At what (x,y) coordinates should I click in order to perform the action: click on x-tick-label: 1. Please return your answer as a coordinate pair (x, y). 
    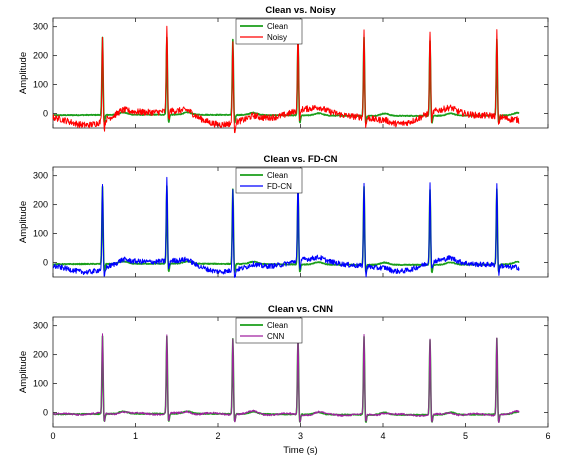
    Looking at the image, I should click on (135, 436).